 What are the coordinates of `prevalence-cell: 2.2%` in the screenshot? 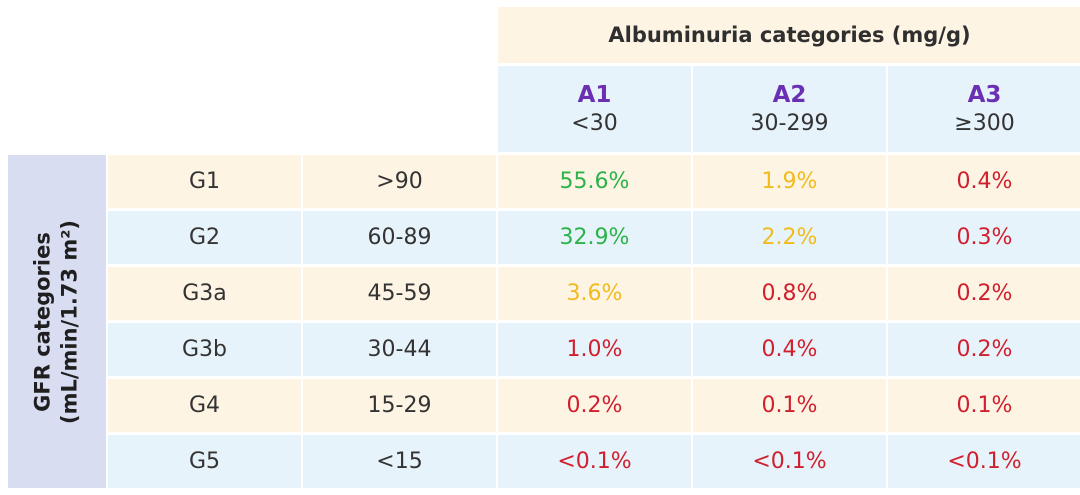 It's located at (789, 237).